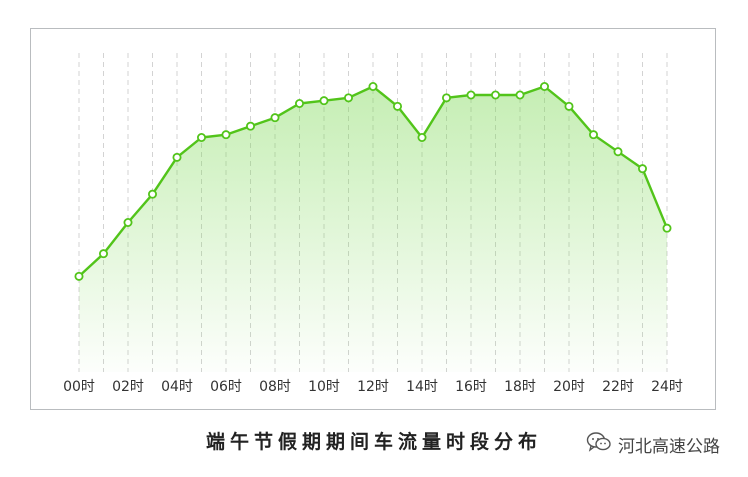 The width and height of the screenshot is (748, 477). Describe the element at coordinates (128, 387) in the screenshot. I see `x-tick-label: 02时` at that location.